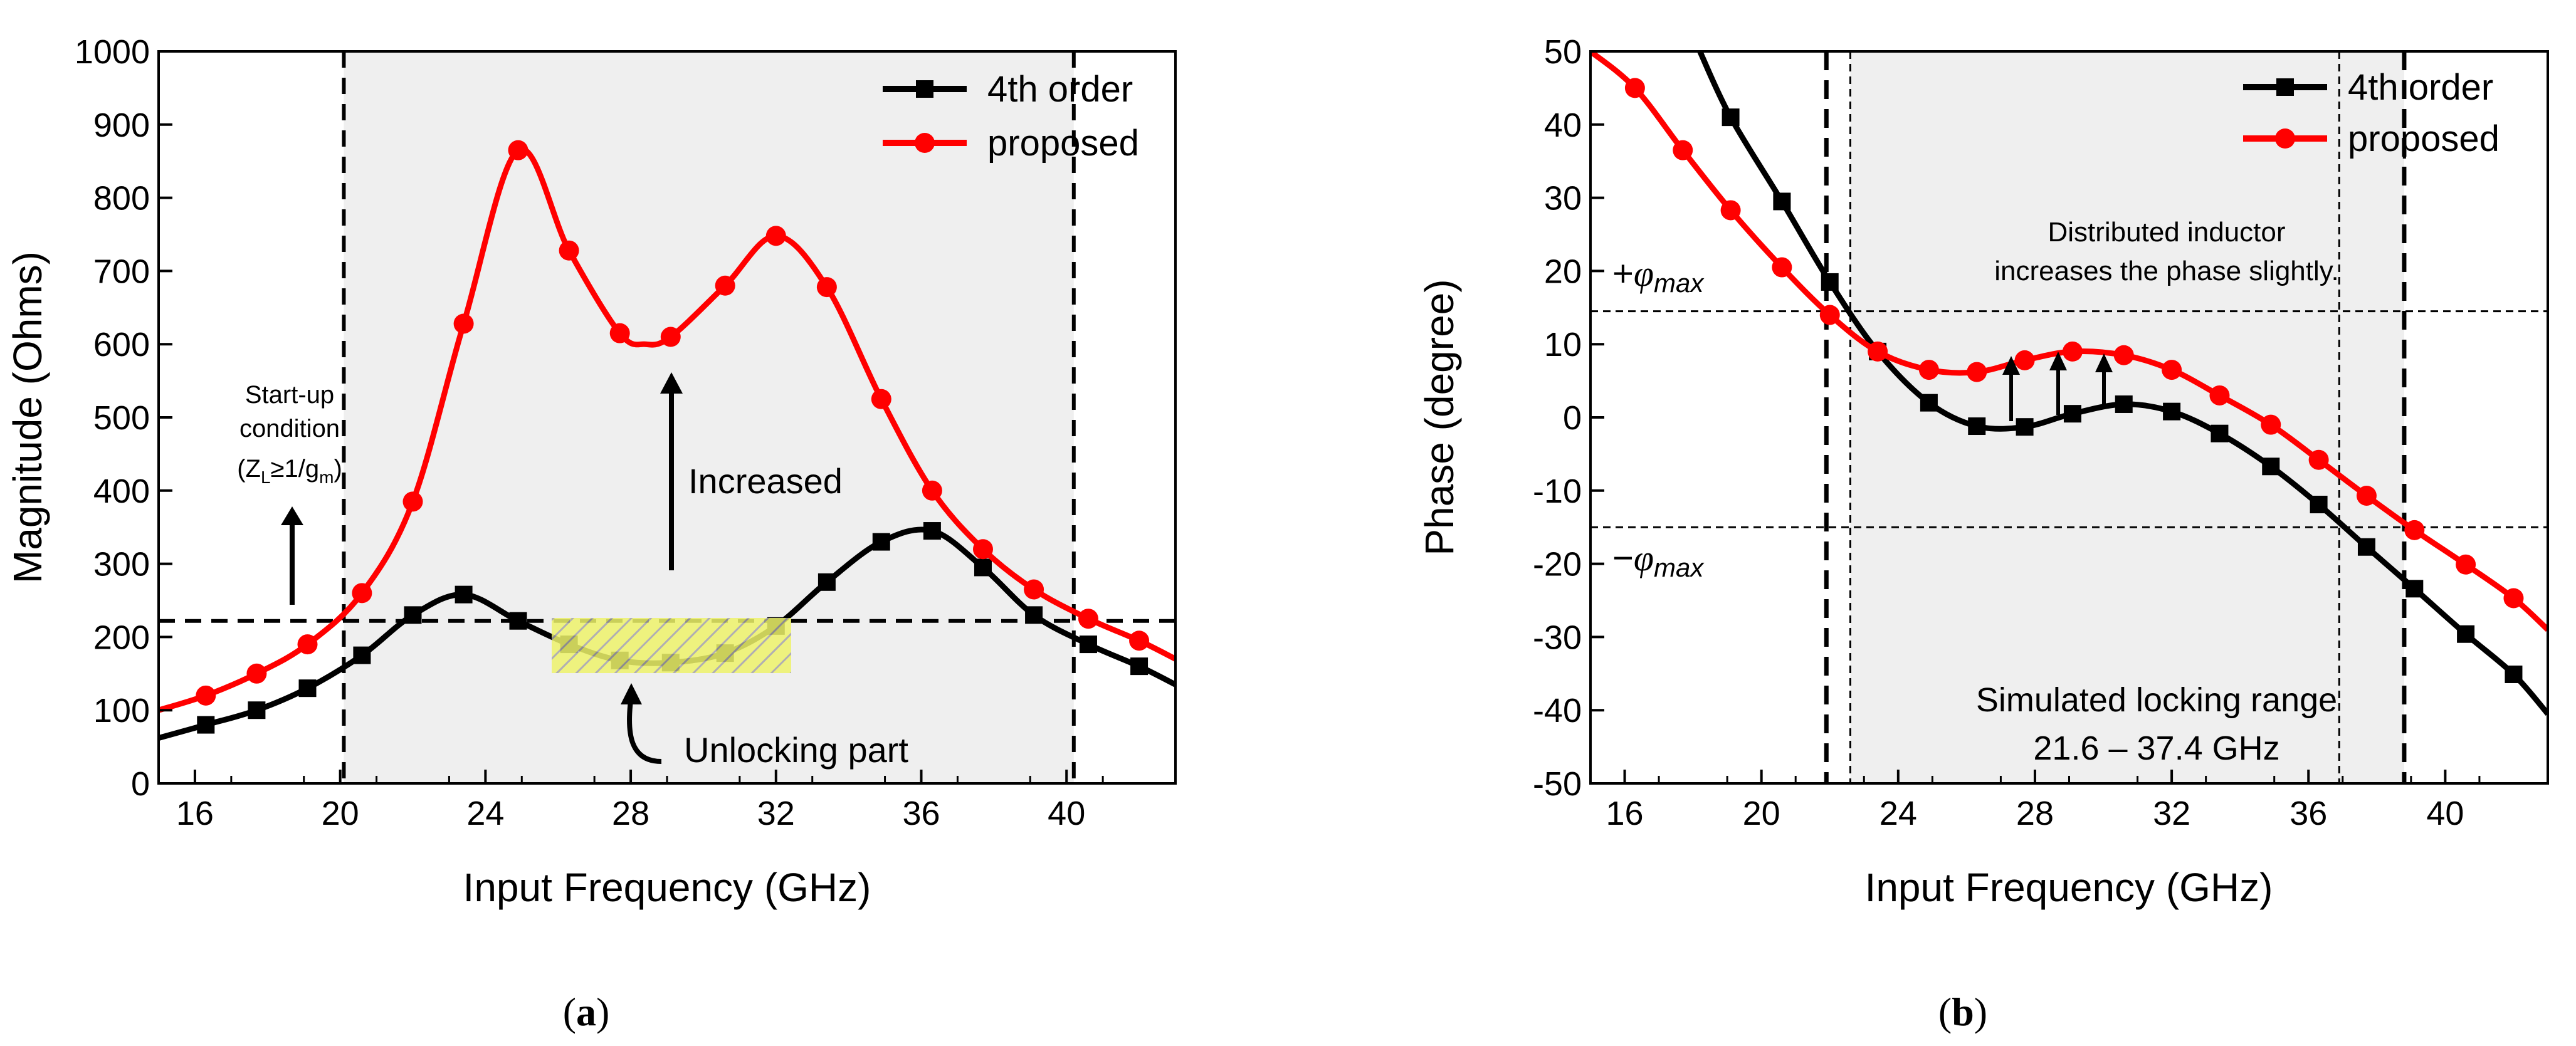  What do you see at coordinates (925, 143) in the screenshot?
I see `legend-proposed-marker` at bounding box center [925, 143].